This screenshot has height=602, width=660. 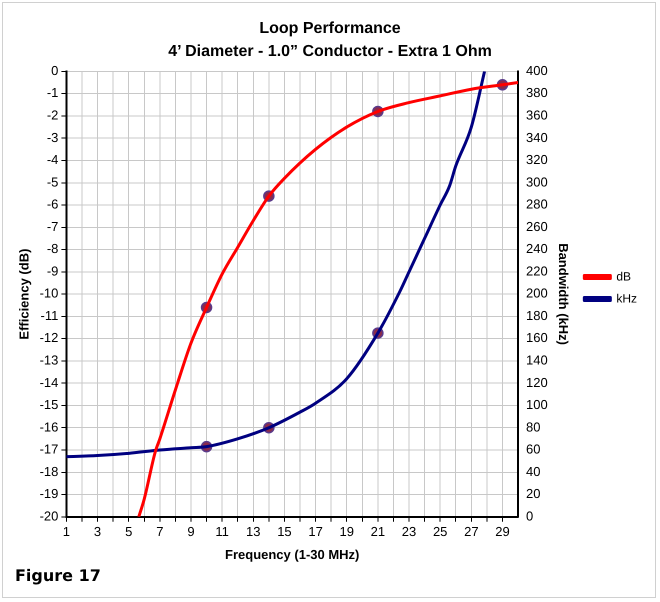 I want to click on y2-tick-label: 280, so click(x=537, y=204).